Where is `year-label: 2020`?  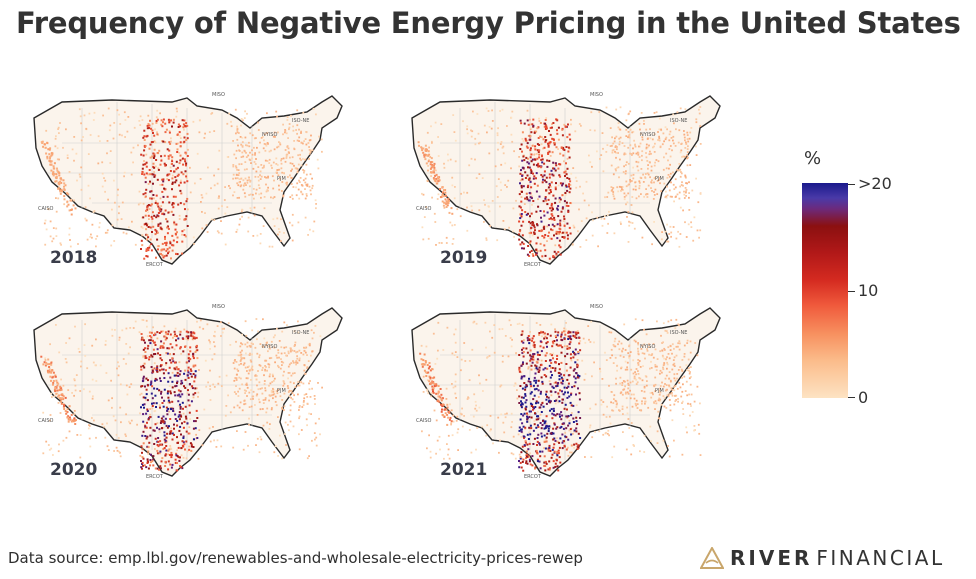
year-label: 2020 is located at coordinates (74, 470).